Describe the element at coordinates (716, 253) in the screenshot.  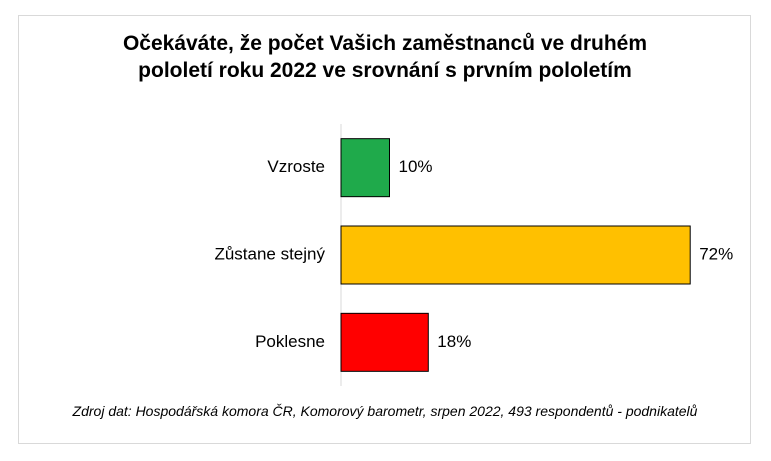
I see `value-label: 72%` at that location.